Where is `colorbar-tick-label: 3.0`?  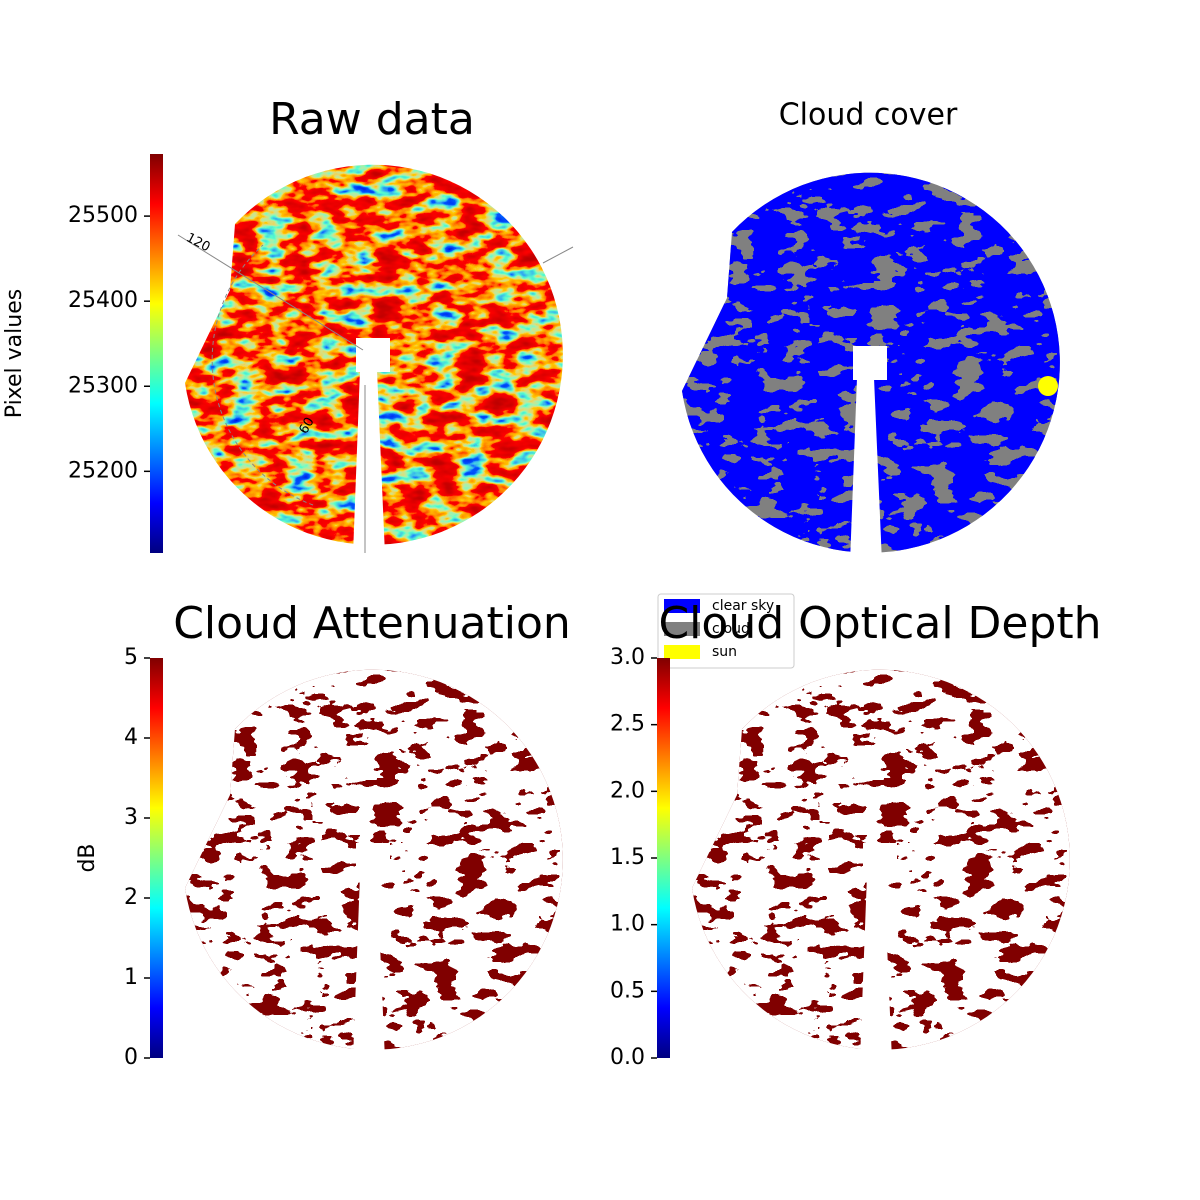 colorbar-tick-label: 3.0 is located at coordinates (627, 657).